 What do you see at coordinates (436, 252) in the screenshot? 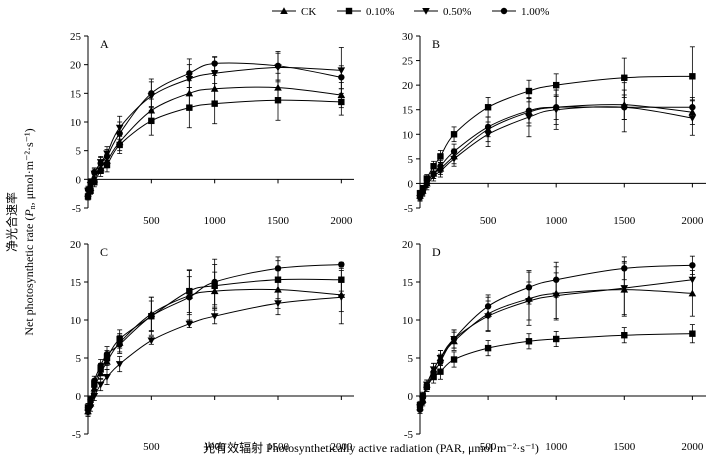
I see `panel-letter: D` at bounding box center [436, 252].